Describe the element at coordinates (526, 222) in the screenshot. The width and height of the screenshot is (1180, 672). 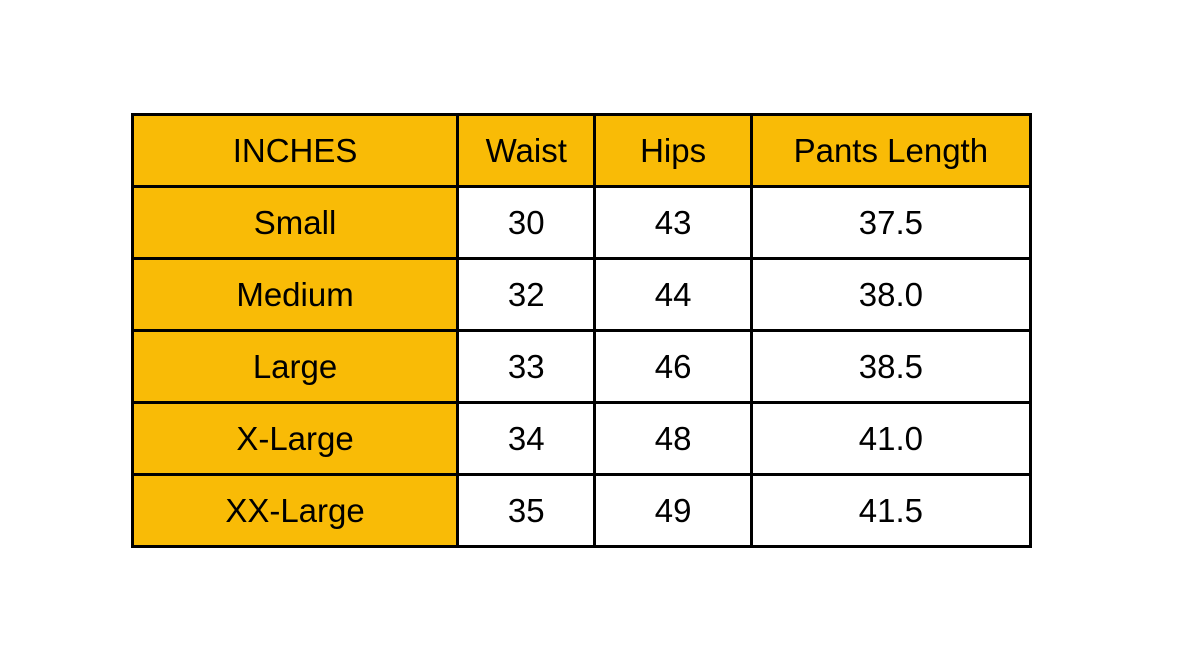
I see `waist-value-cell: 30` at that location.